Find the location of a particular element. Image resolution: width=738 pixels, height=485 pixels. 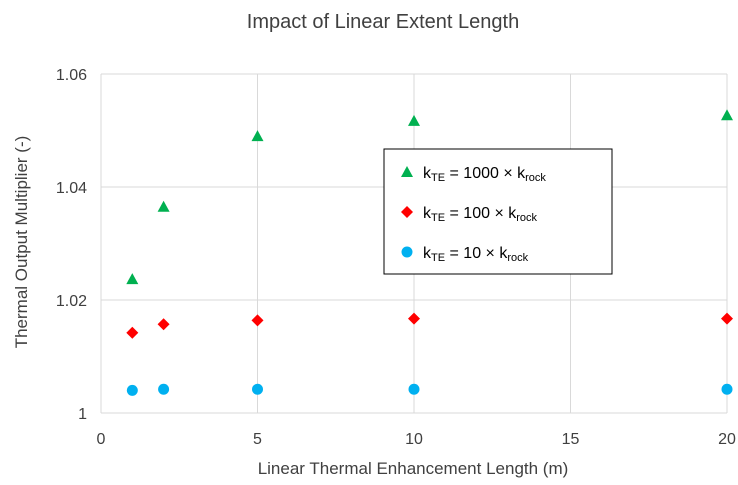

legend-box is located at coordinates (498, 211).